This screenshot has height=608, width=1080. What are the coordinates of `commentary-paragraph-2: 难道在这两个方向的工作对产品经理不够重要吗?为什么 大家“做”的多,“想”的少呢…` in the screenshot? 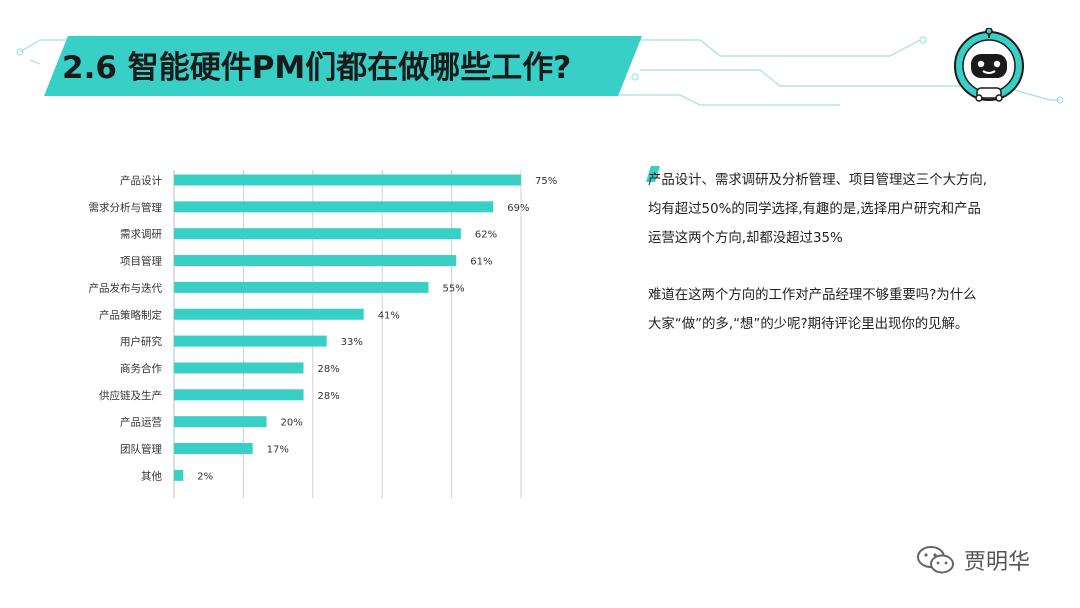 It's located at (828, 310).